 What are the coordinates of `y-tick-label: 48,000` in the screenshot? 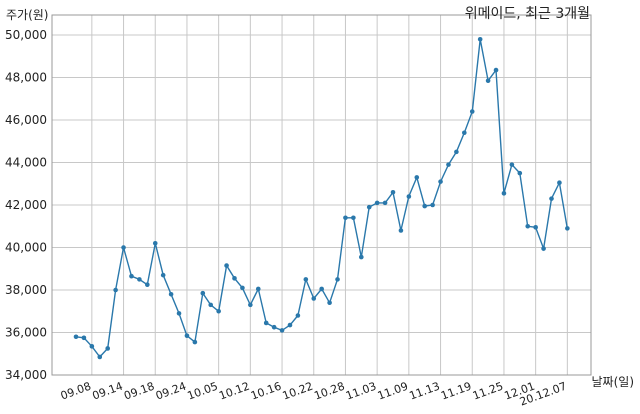 It's located at (26, 78).